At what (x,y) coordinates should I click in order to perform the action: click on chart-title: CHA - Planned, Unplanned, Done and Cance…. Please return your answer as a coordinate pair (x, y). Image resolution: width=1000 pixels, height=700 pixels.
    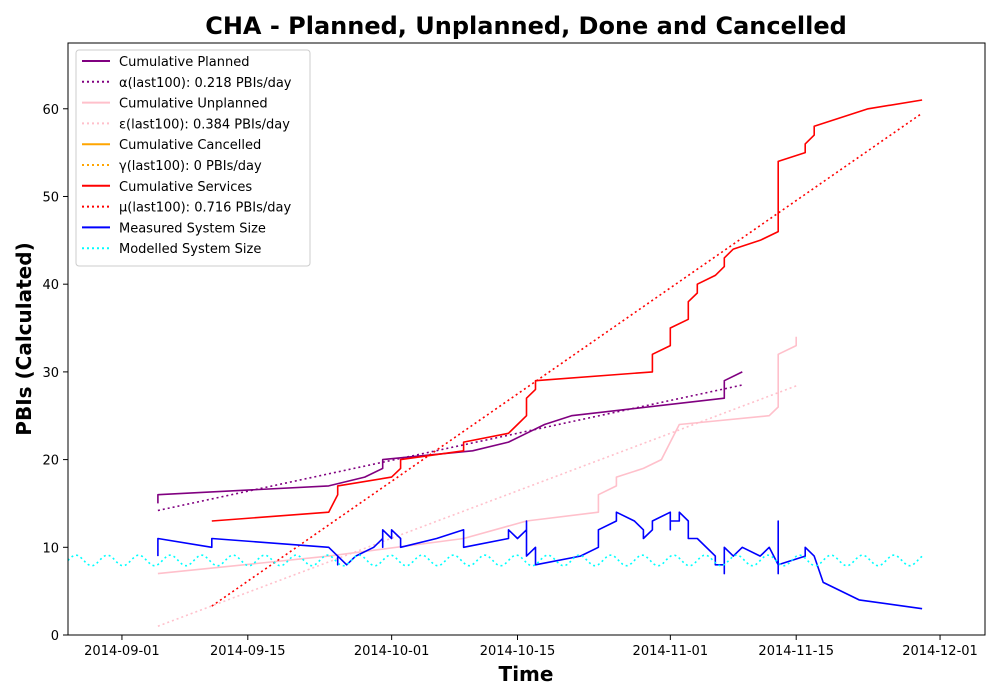
    Looking at the image, I should click on (526, 26).